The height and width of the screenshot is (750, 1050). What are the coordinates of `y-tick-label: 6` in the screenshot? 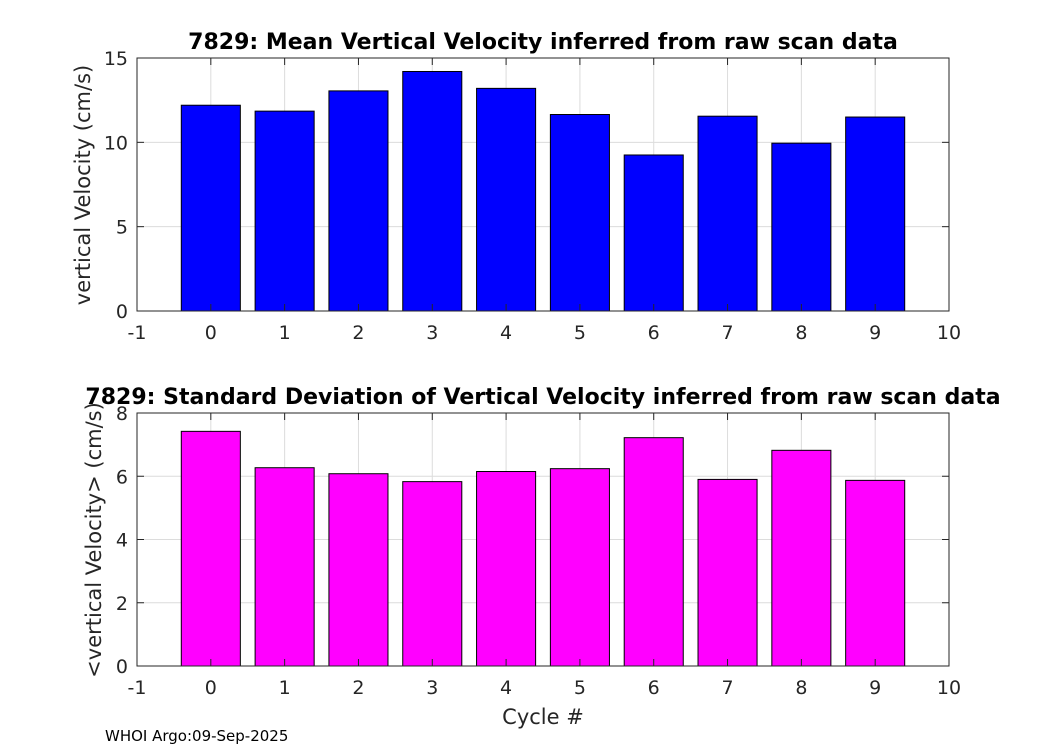 It's located at (122, 477).